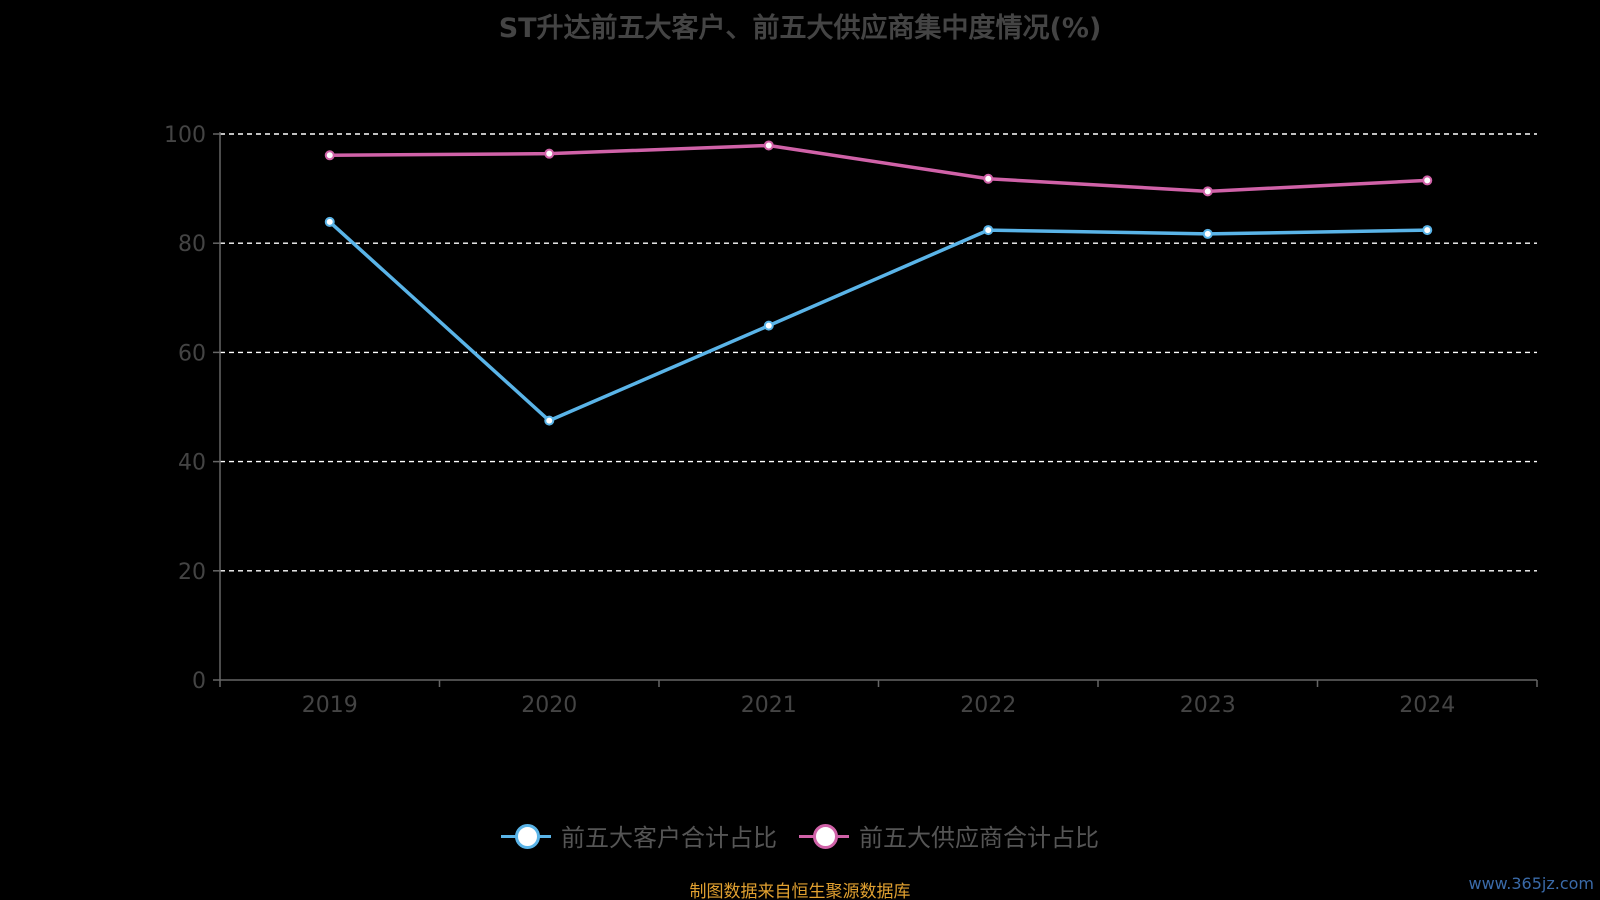 Image resolution: width=1600 pixels, height=900 pixels. Describe the element at coordinates (769, 705) in the screenshot. I see `x-tick-label: 2021` at that location.